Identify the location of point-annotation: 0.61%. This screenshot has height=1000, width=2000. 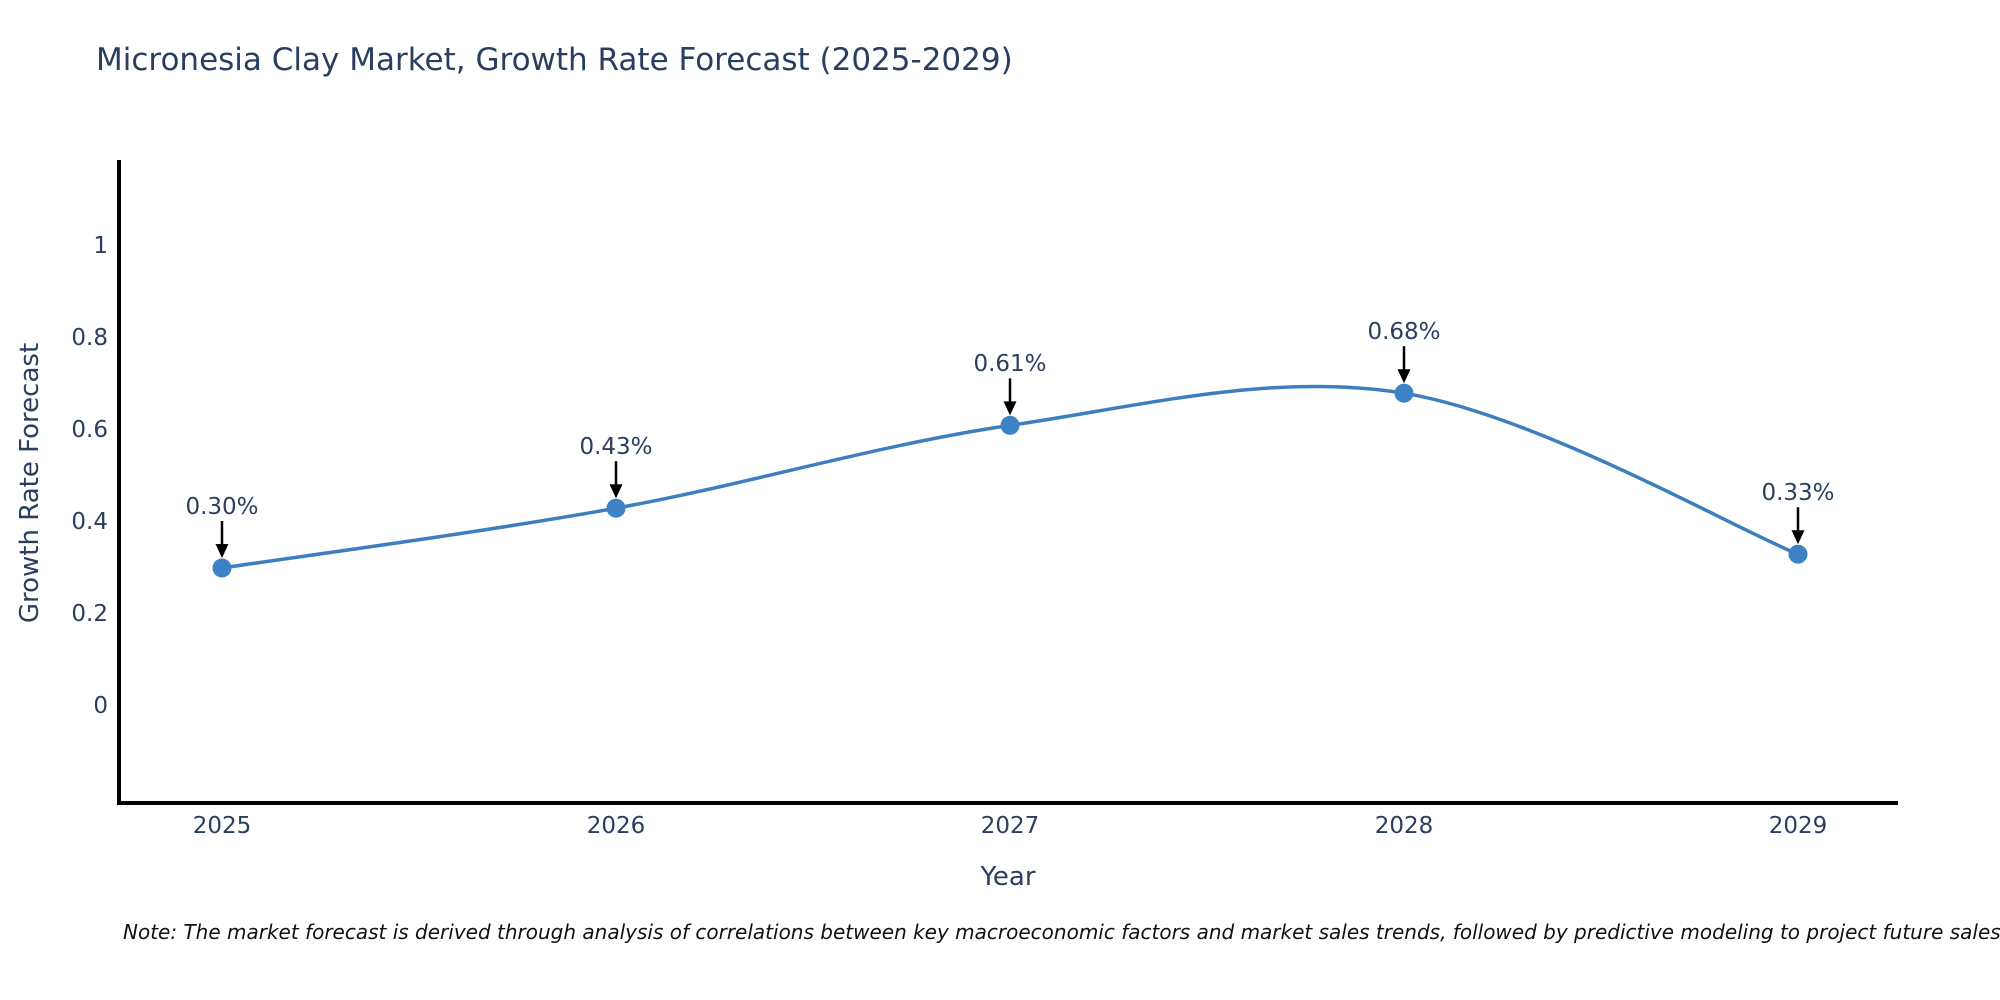
(1010, 364).